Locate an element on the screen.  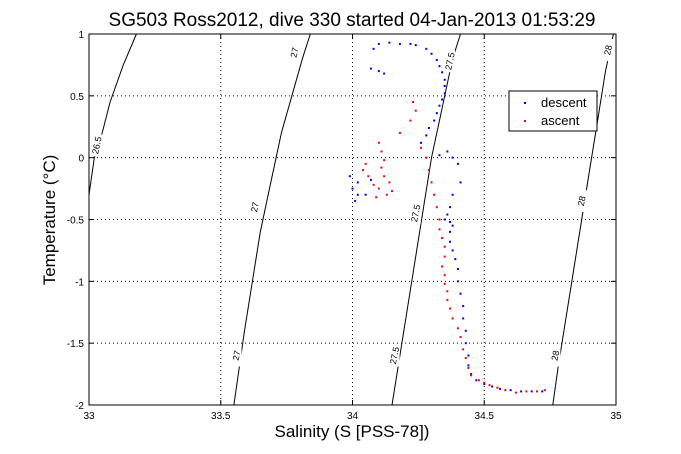
x-tick-label: 33.5 is located at coordinates (221, 416).